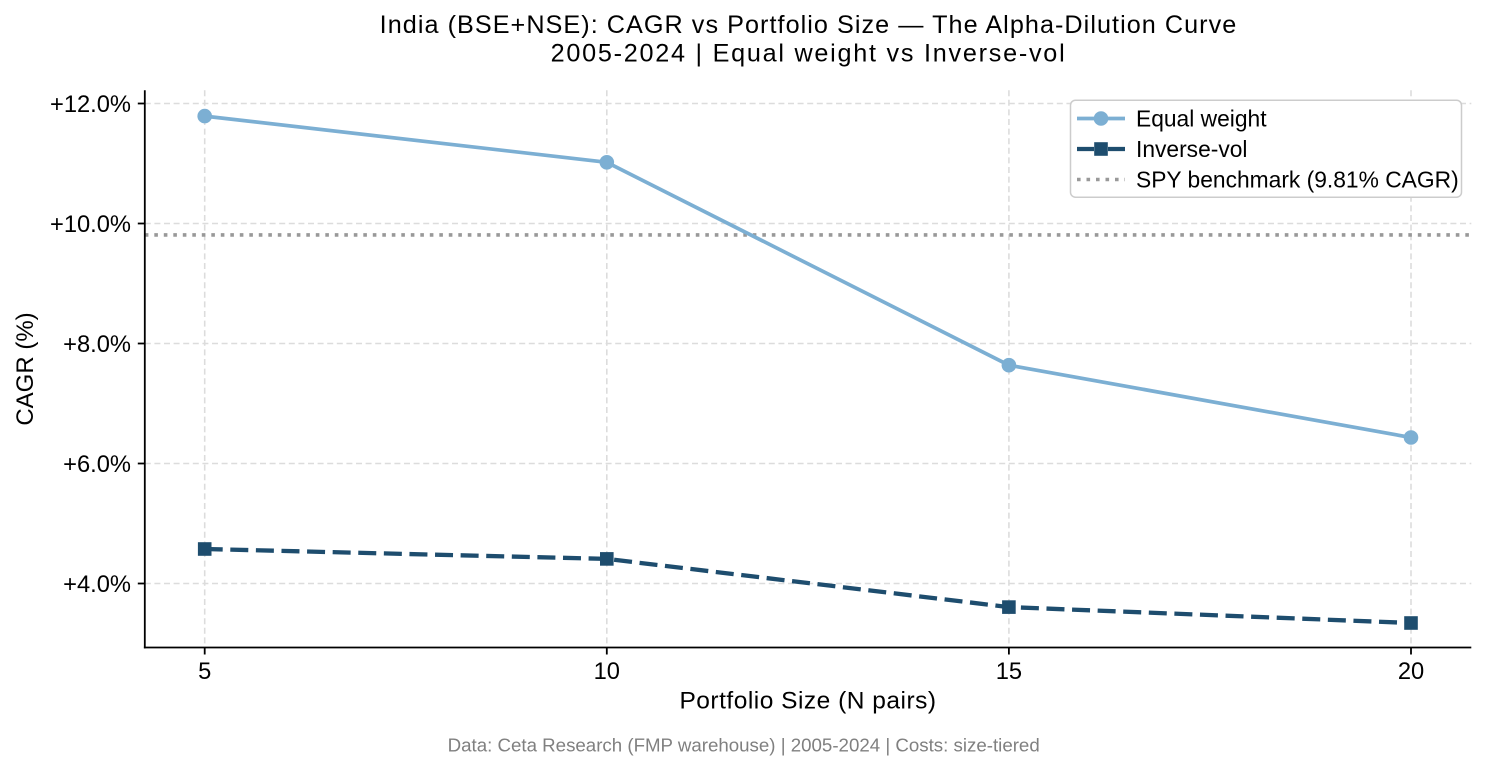 This screenshot has width=1486, height=771. Describe the element at coordinates (1192, 149) in the screenshot. I see `svg-text: Inverse-vol` at that location.